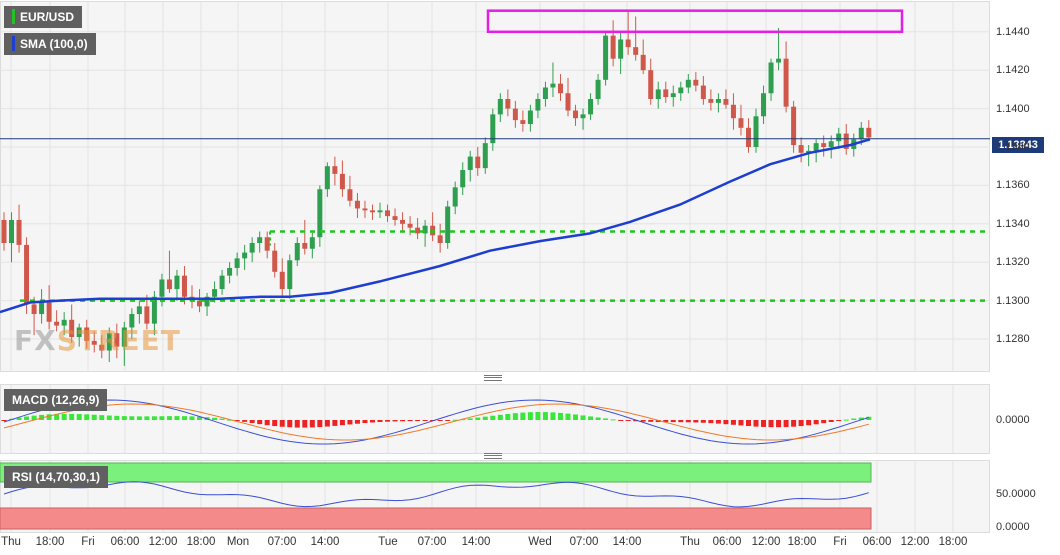  Describe the element at coordinates (56, 400) in the screenshot. I see `macd-indicator-label: MACD (12,26,9)` at that location.